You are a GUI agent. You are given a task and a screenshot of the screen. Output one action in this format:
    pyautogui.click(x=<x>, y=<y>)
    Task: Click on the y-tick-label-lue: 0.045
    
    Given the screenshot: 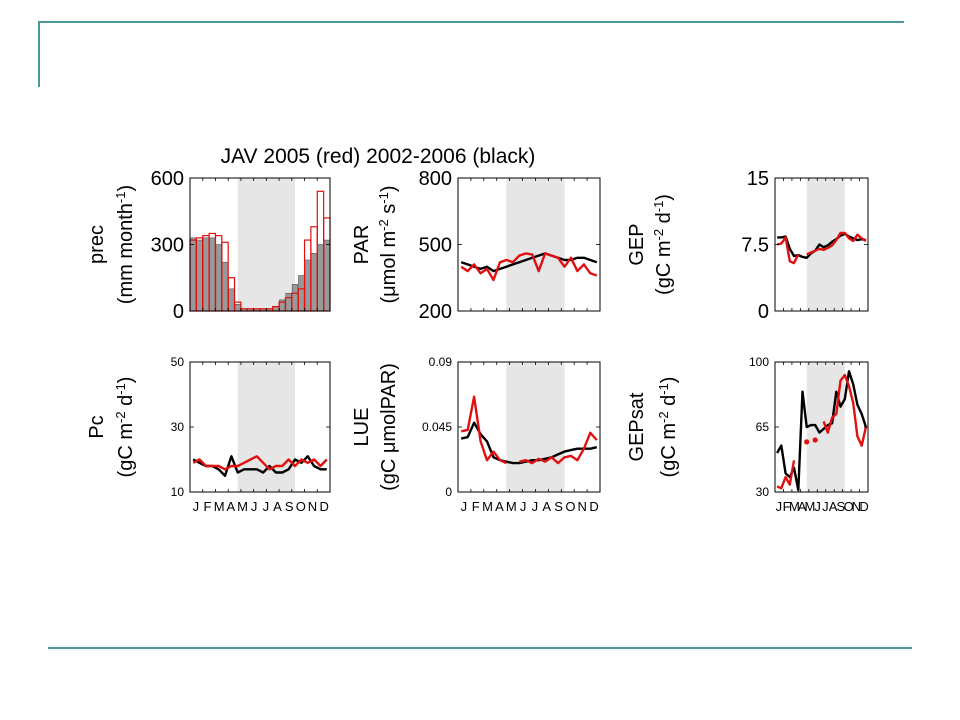 What is the action you would take?
    pyautogui.click(x=437, y=427)
    